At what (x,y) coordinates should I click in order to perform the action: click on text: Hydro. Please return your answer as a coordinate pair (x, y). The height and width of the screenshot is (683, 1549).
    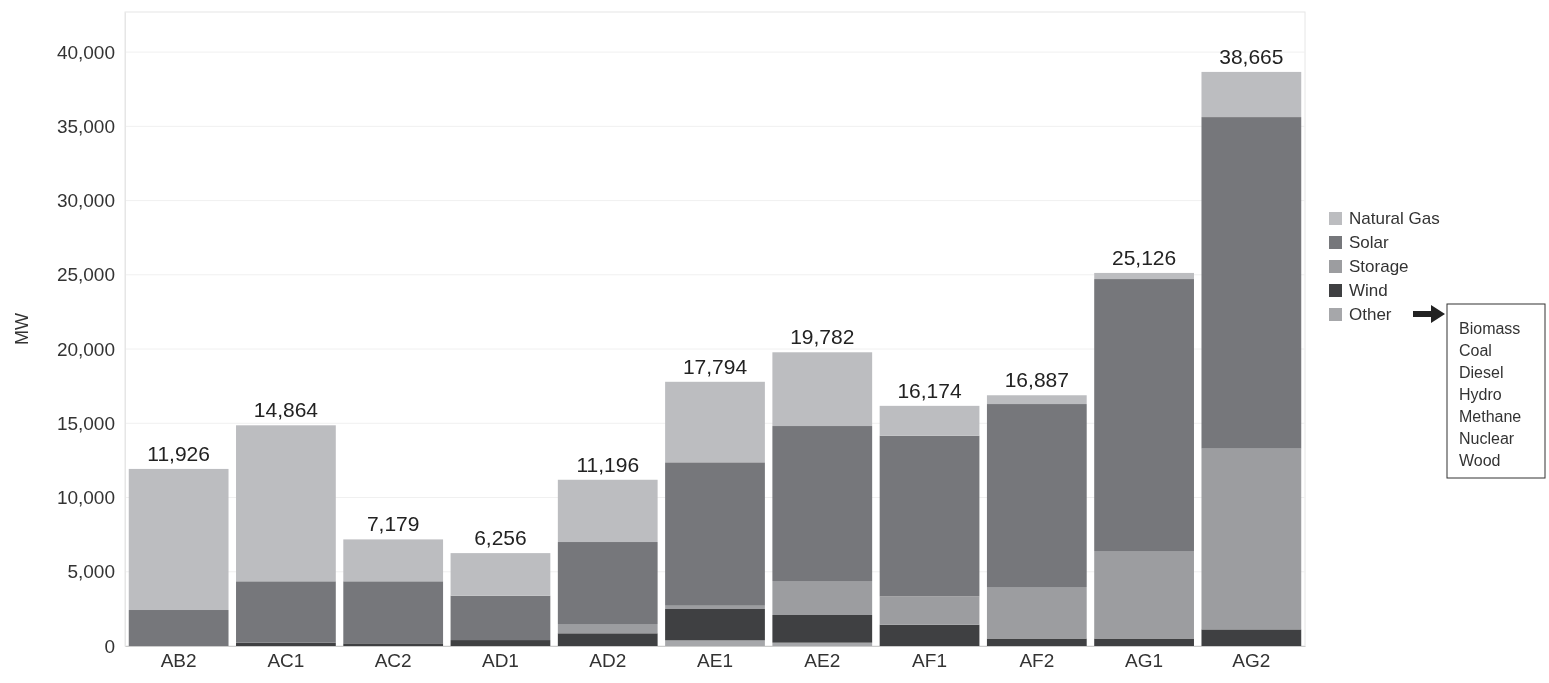
    Looking at the image, I should click on (1480, 394).